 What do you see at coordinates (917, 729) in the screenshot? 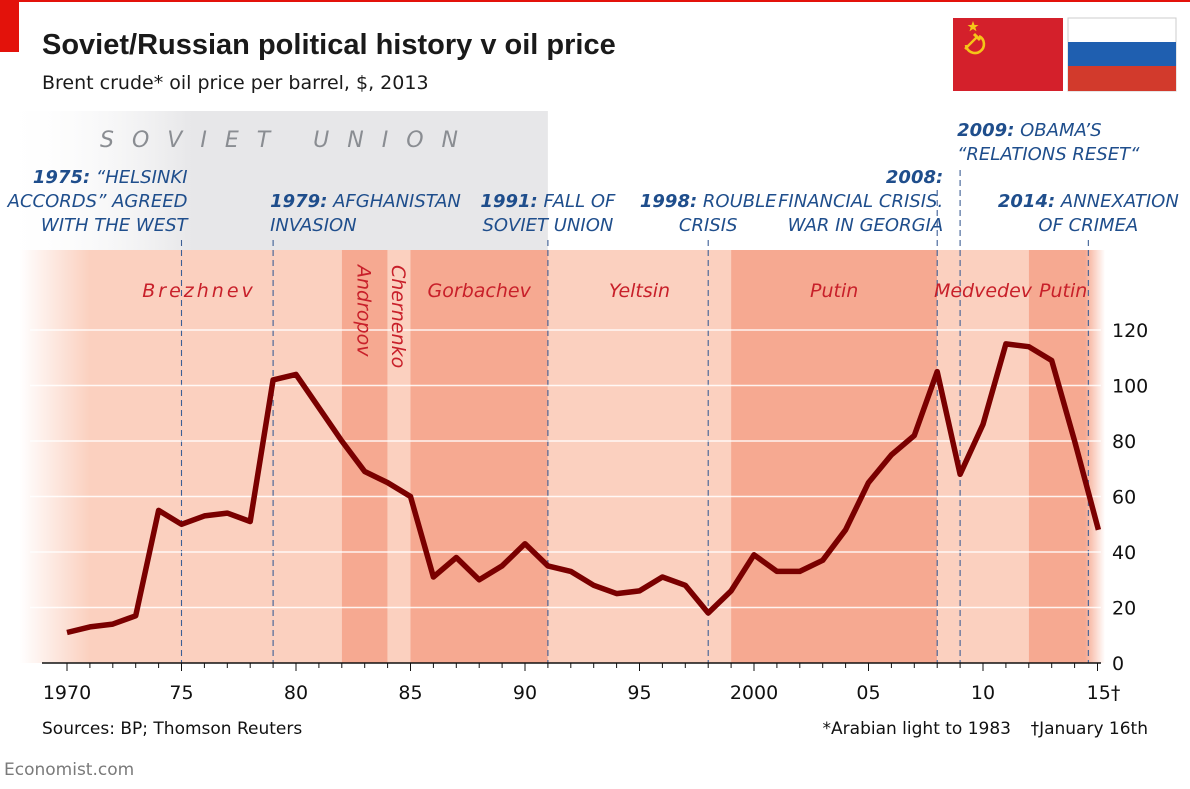
I see `footnote-star: *Arabian light to 1983` at bounding box center [917, 729].